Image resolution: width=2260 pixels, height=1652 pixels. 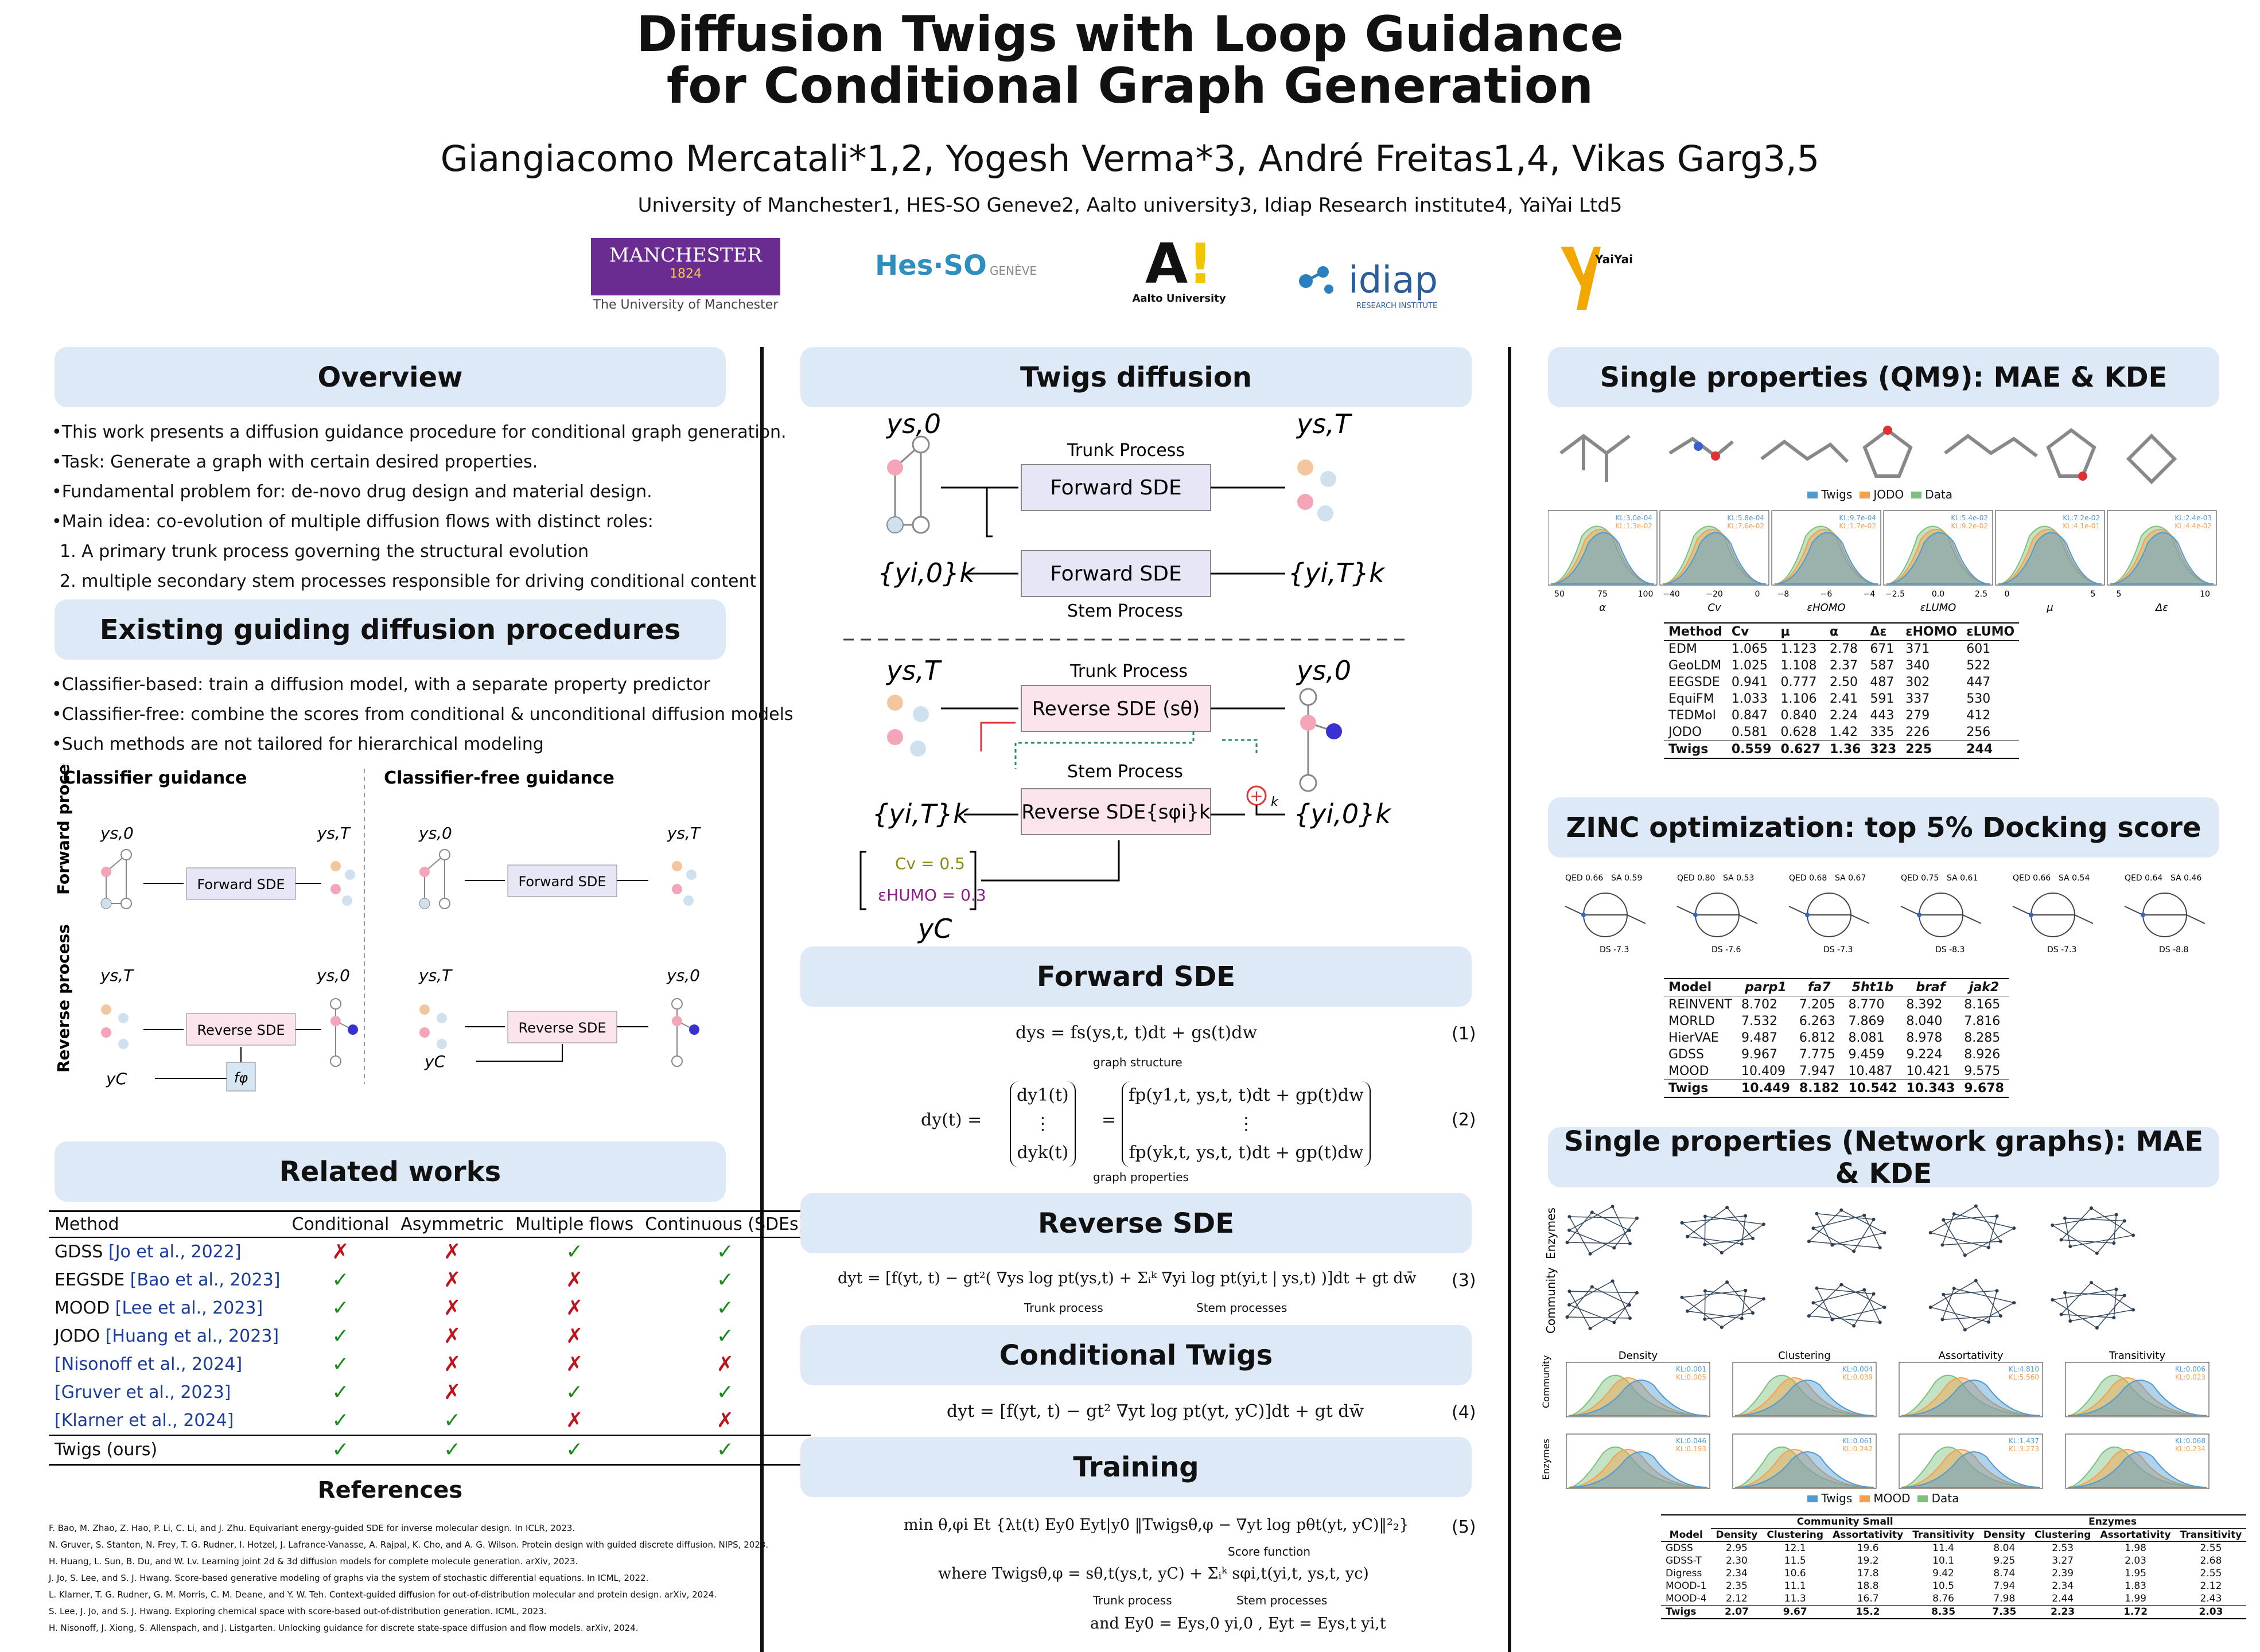 I want to click on network-graph-samples: Enzymes Community, so click(x=1839, y=1269).